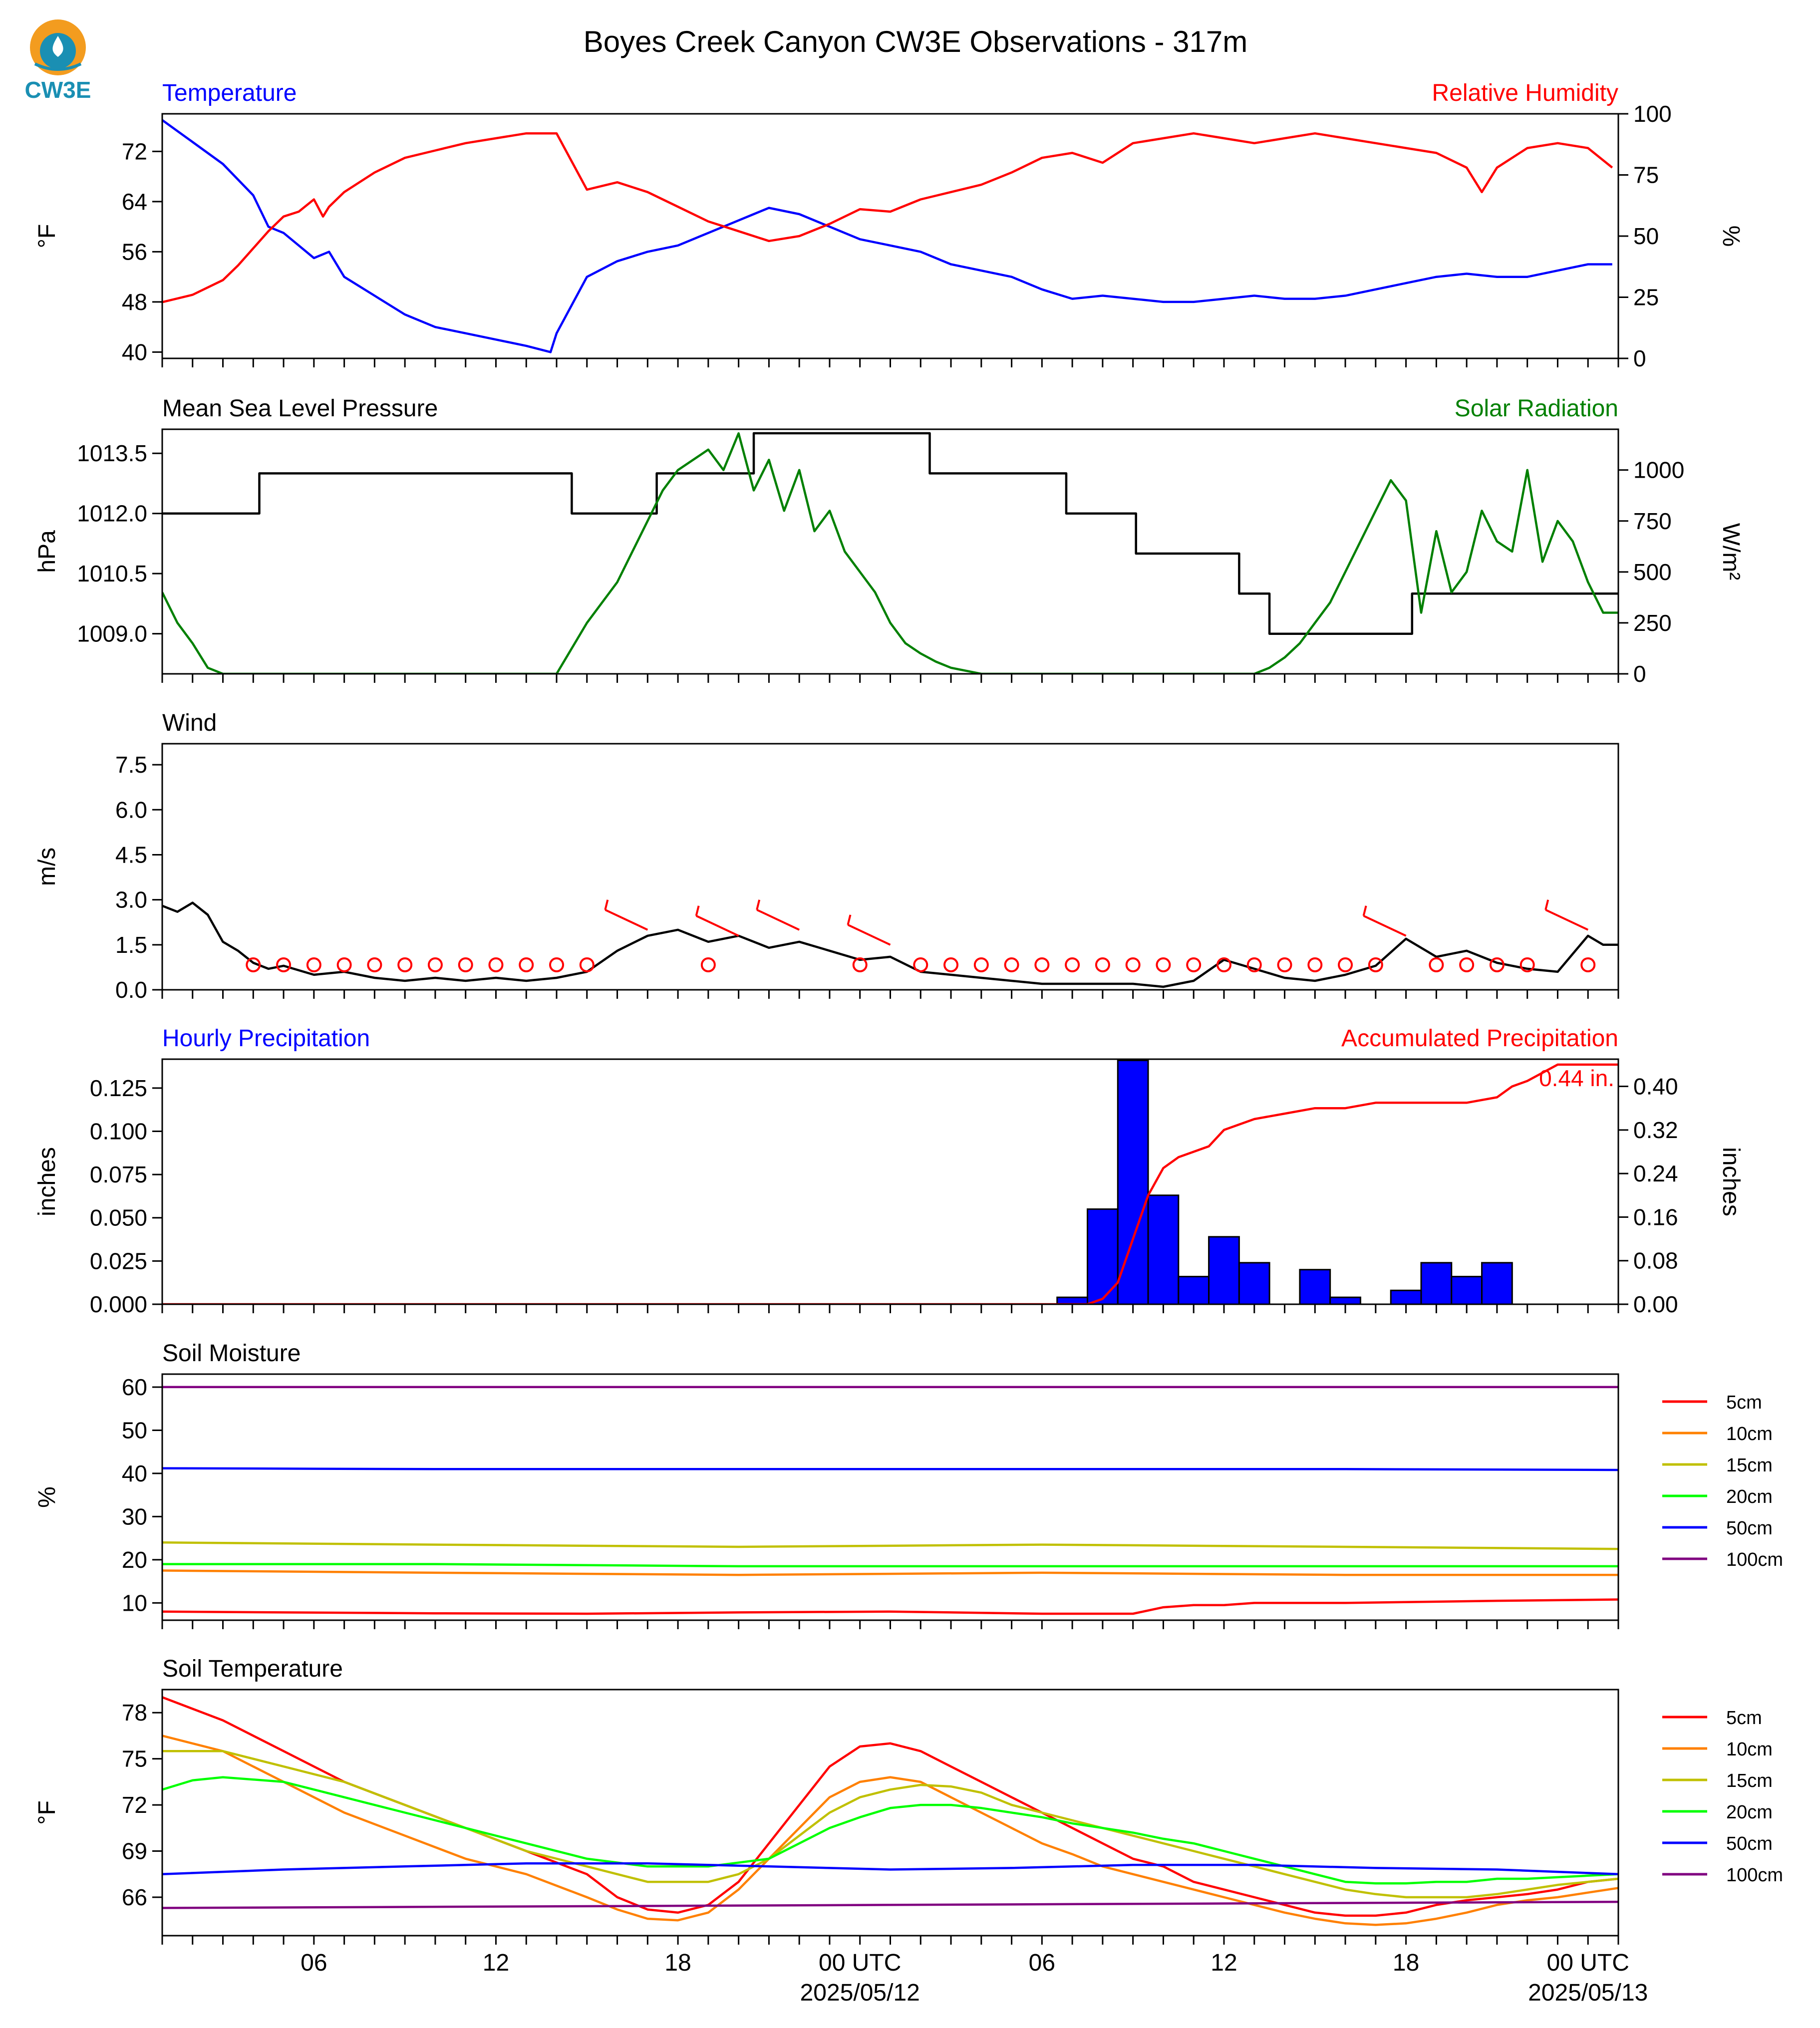 This screenshot has width=1820, height=2028. What do you see at coordinates (1731, 236) in the screenshot?
I see `y-axis-label-right: %` at bounding box center [1731, 236].